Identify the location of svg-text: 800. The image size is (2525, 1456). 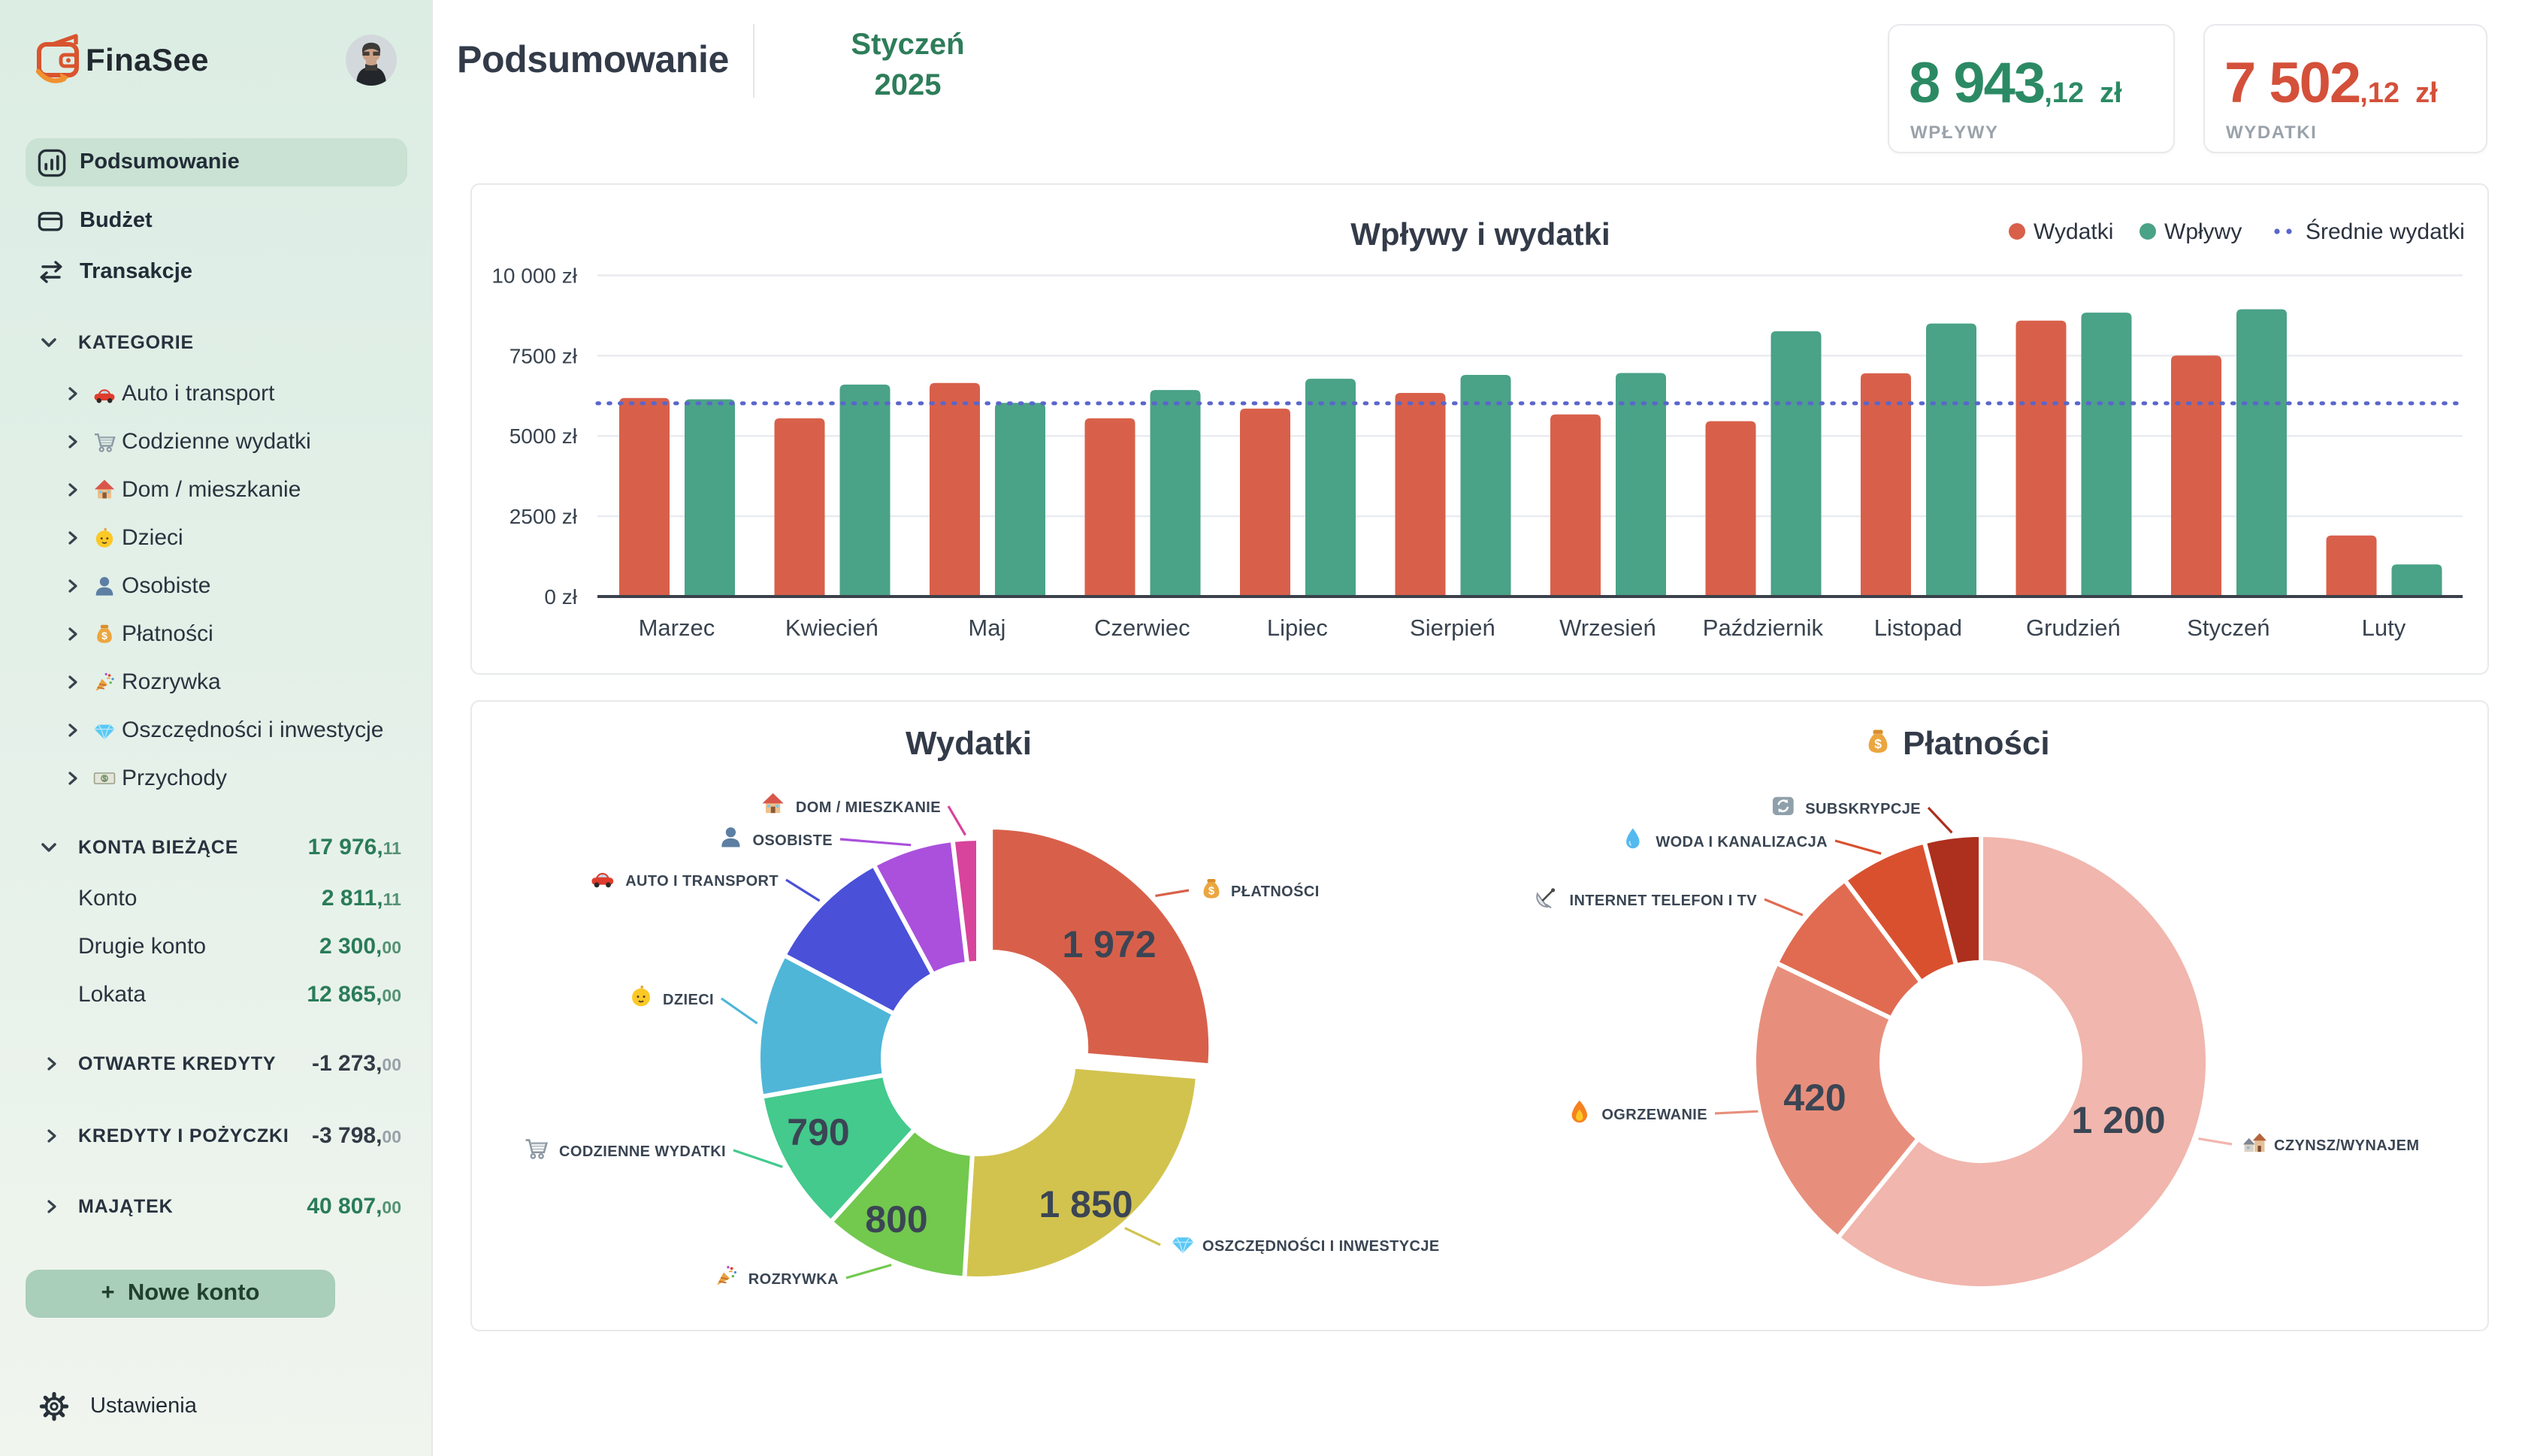
(896, 1219).